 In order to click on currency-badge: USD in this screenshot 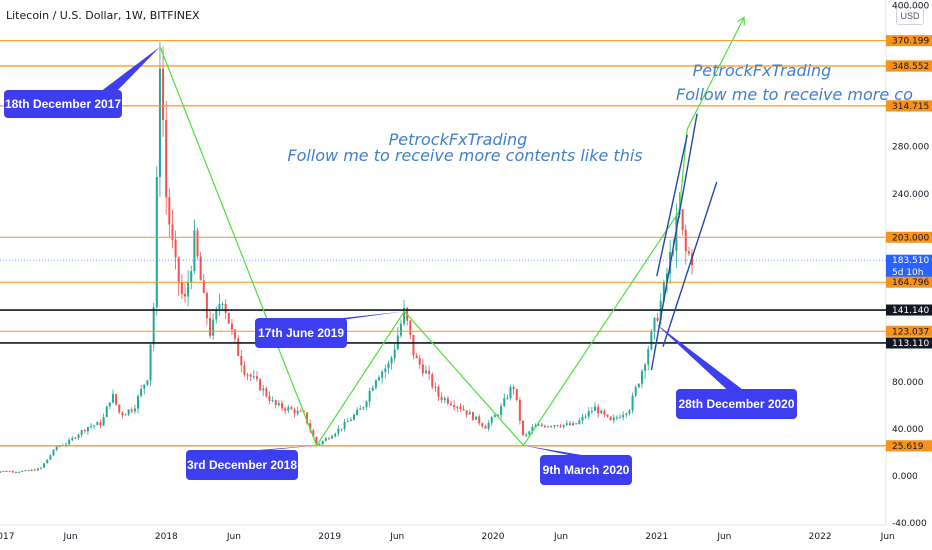, I will do `click(910, 16)`.